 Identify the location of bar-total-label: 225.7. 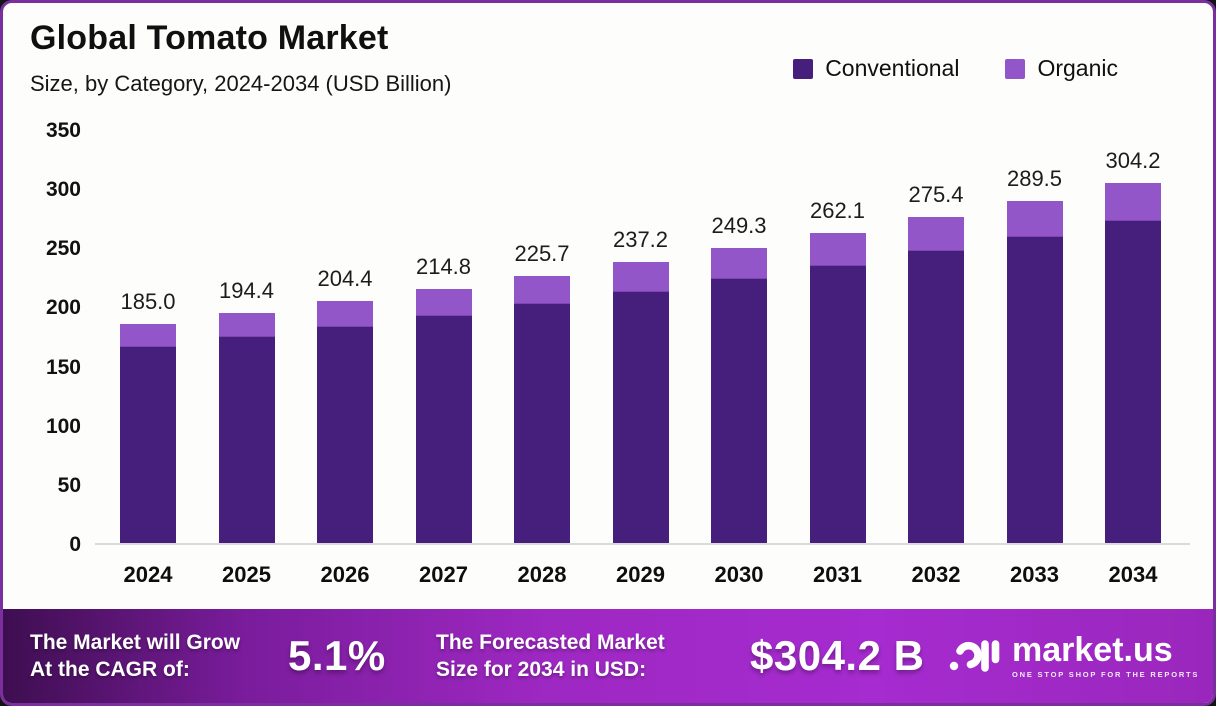
(542, 254).